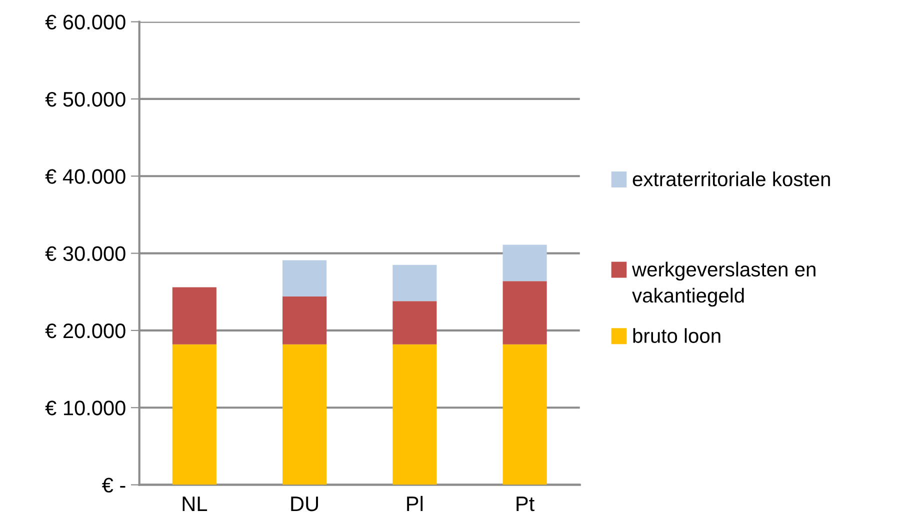 The height and width of the screenshot is (531, 899). I want to click on y-tick-label: € 20.000, so click(85, 330).